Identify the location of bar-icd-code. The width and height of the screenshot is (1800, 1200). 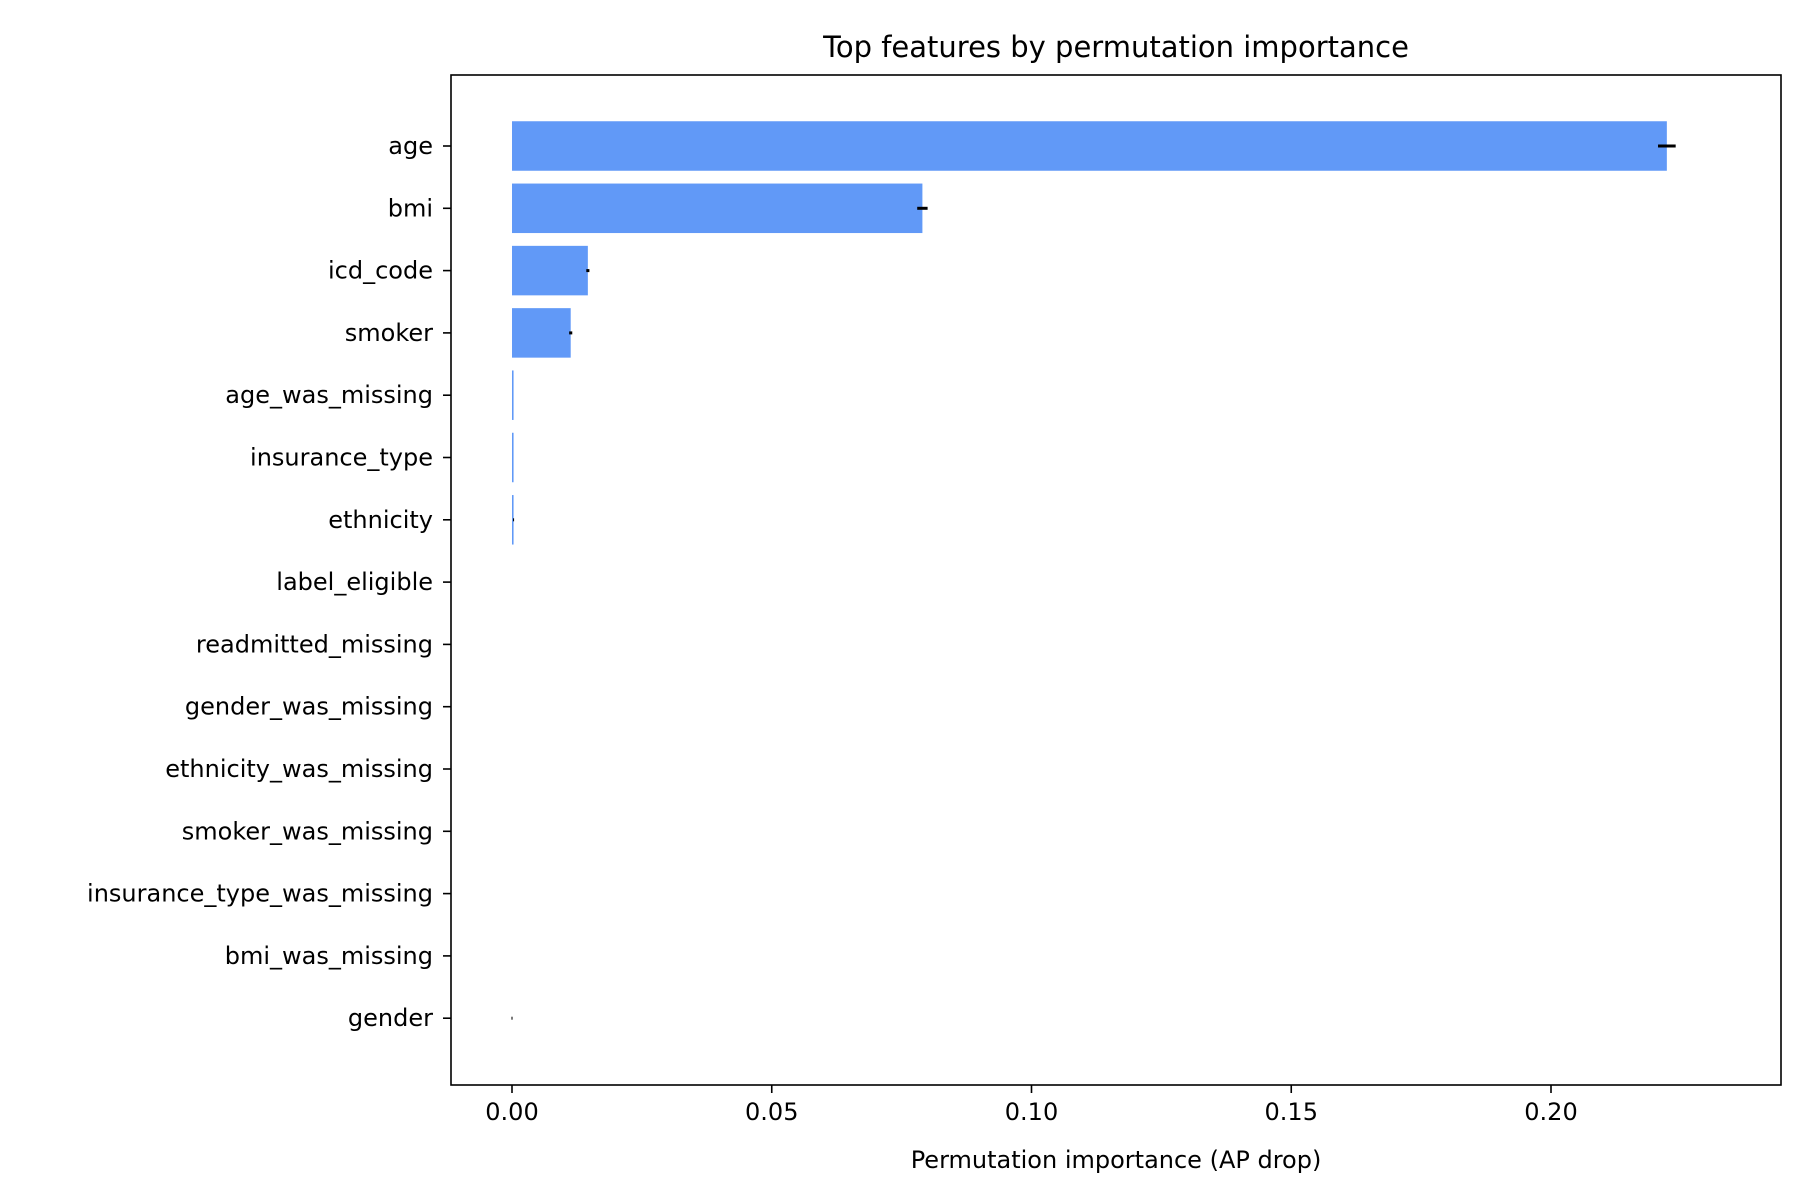
(550, 270).